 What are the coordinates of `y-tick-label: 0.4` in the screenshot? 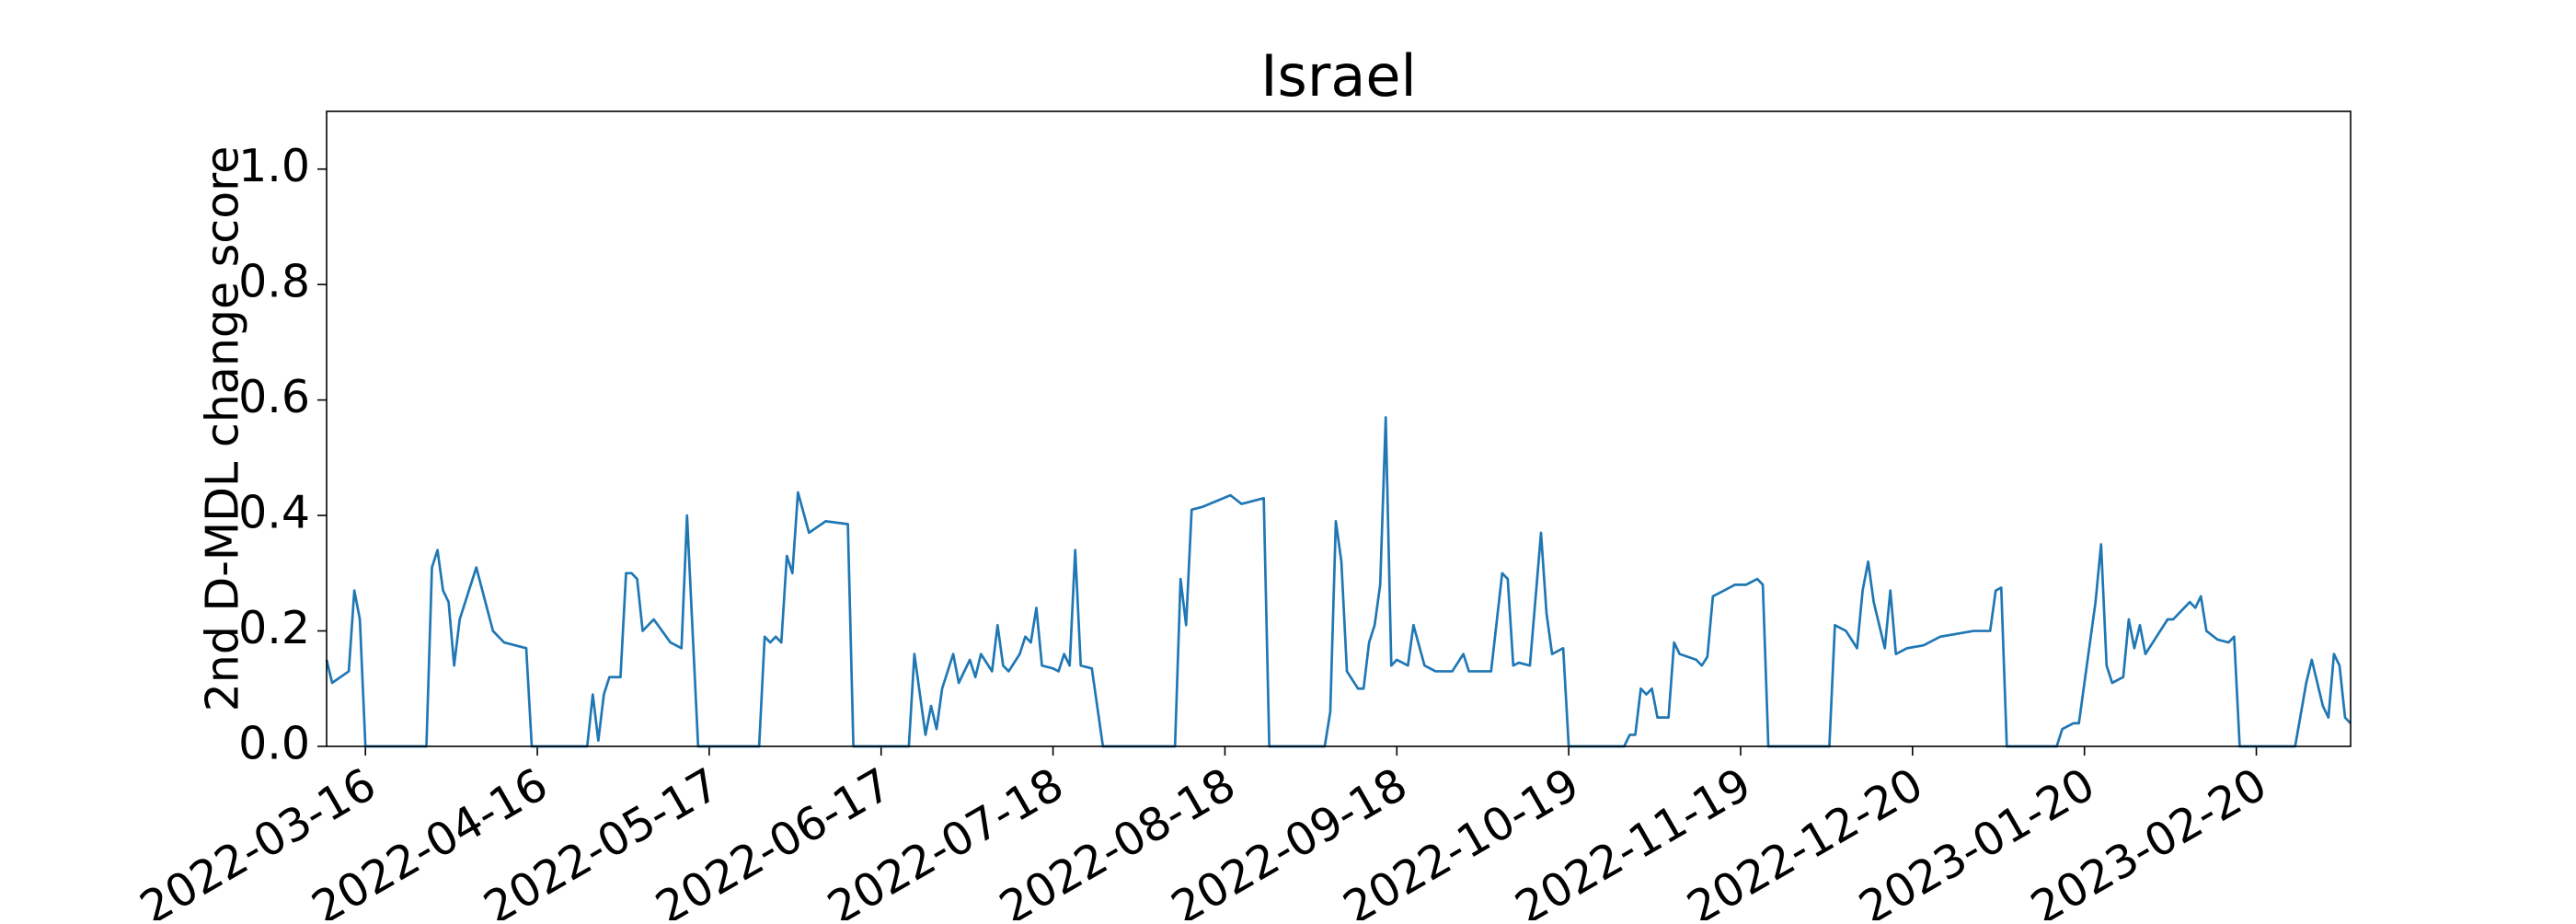 It's located at (274, 513).